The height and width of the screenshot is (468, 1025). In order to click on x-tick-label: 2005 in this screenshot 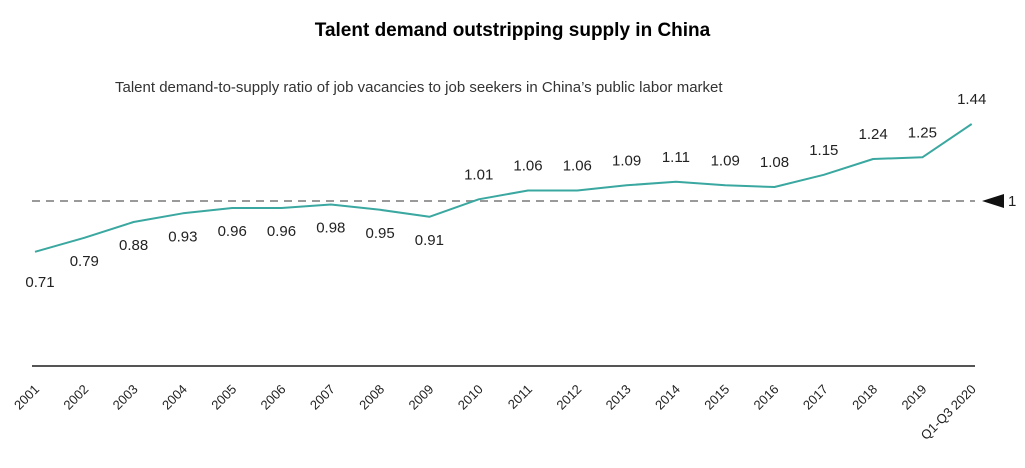, I will do `click(223, 397)`.